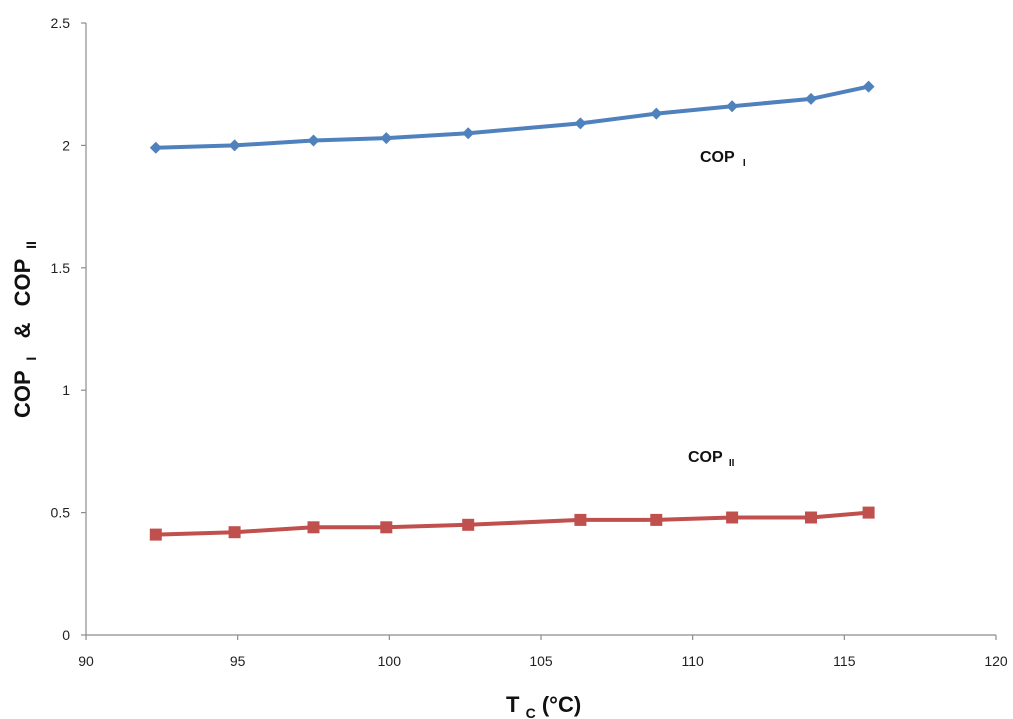  Describe the element at coordinates (705, 457) in the screenshot. I see `series-label-cop-ii-main: COP` at that location.